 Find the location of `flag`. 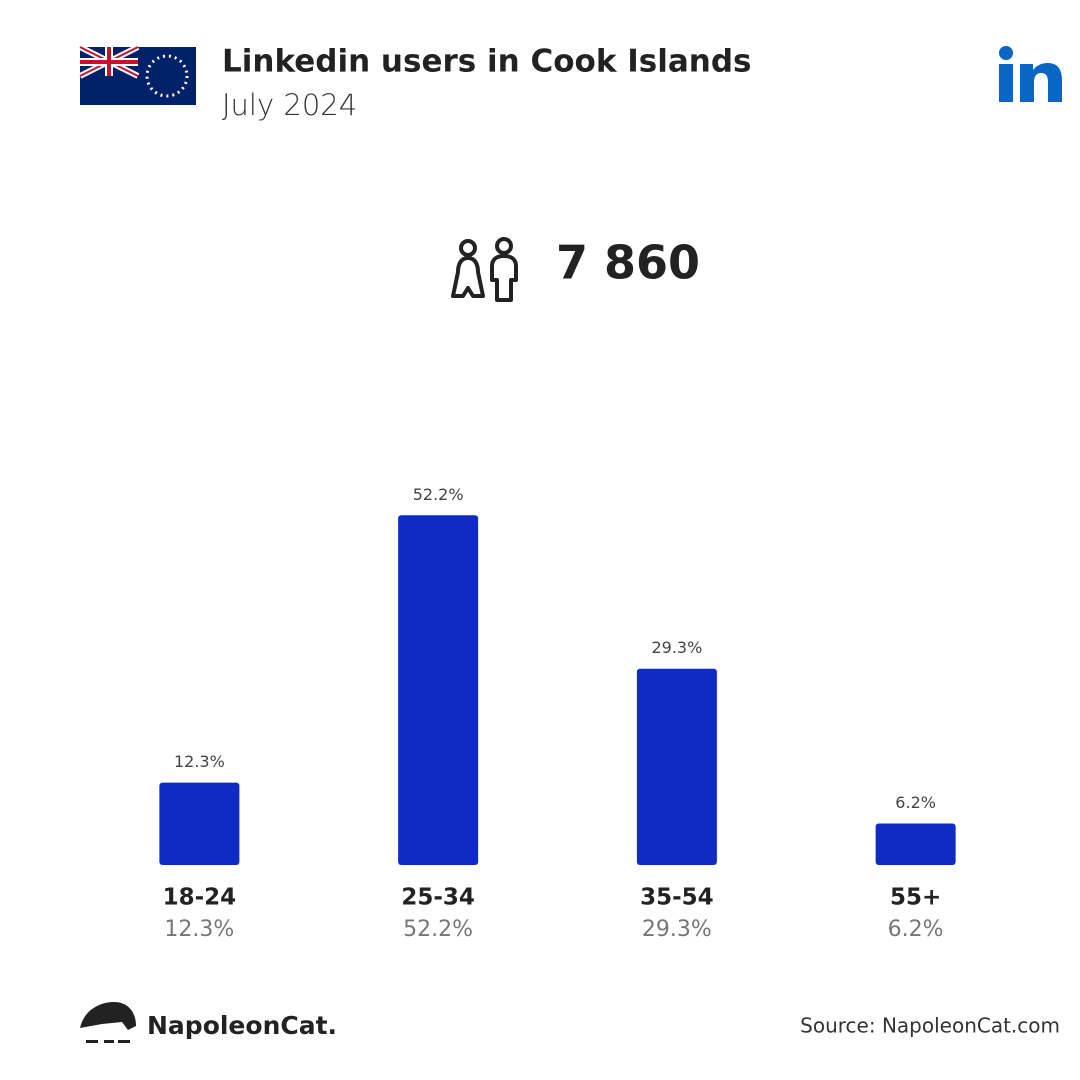

flag is located at coordinates (137, 74).